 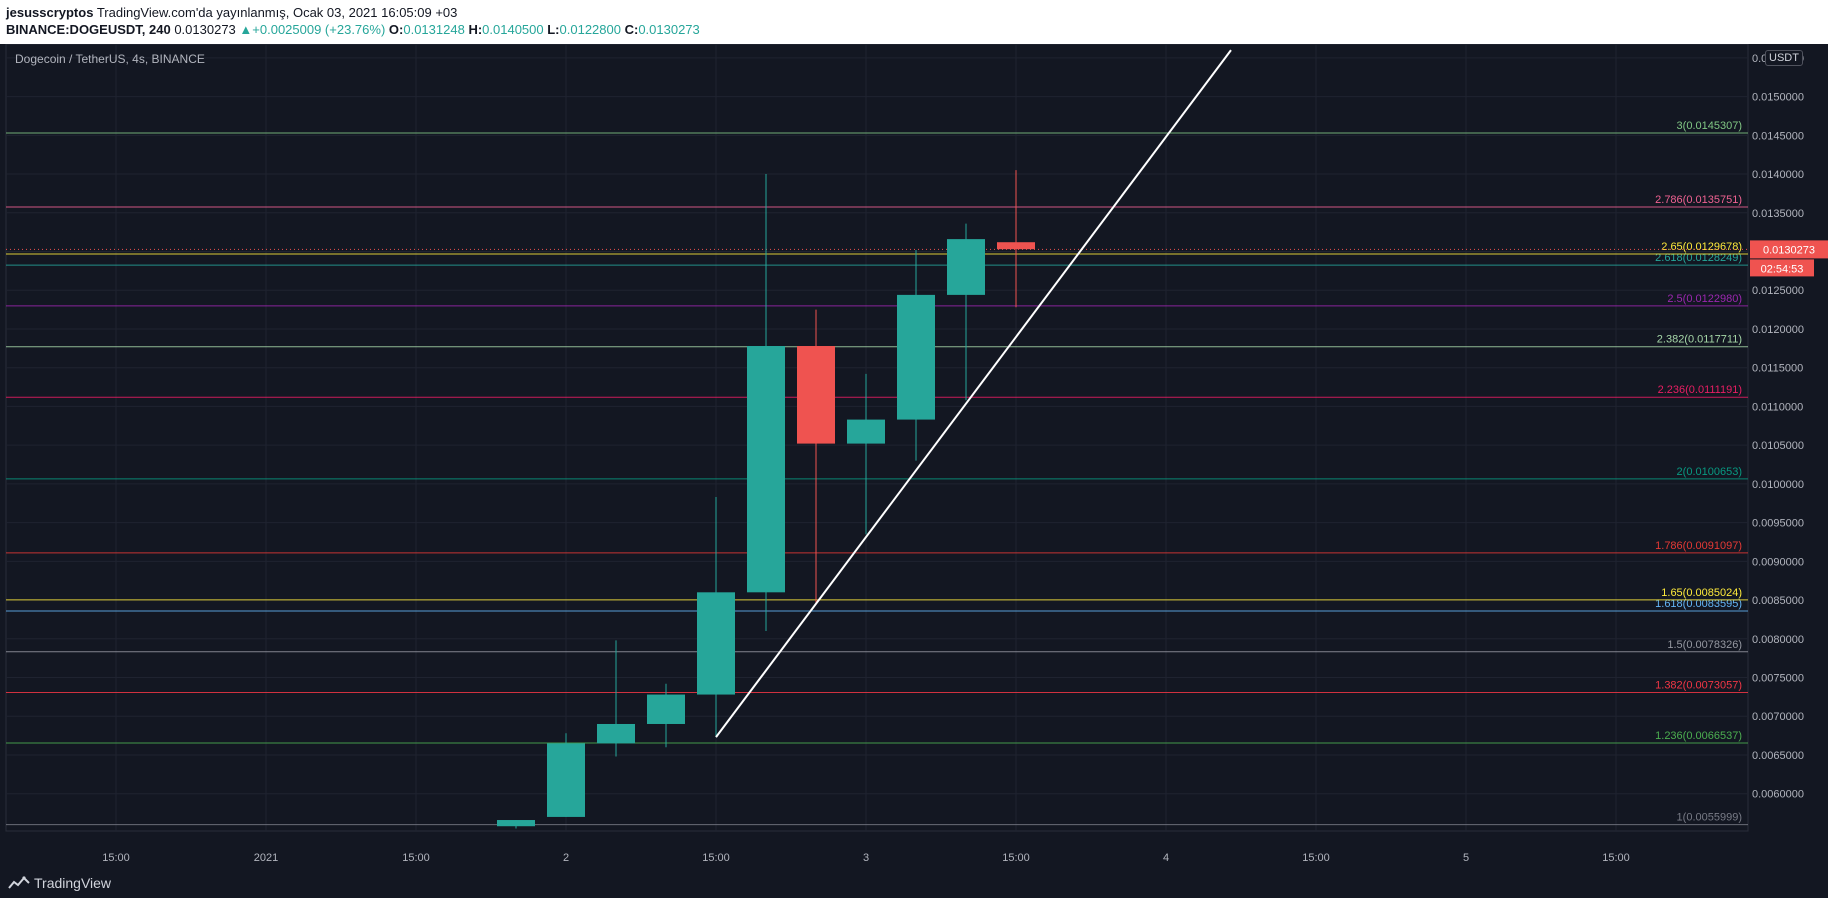 What do you see at coordinates (1698, 546) in the screenshot?
I see `fib-level-label: 1.786(0.0091097)` at bounding box center [1698, 546].